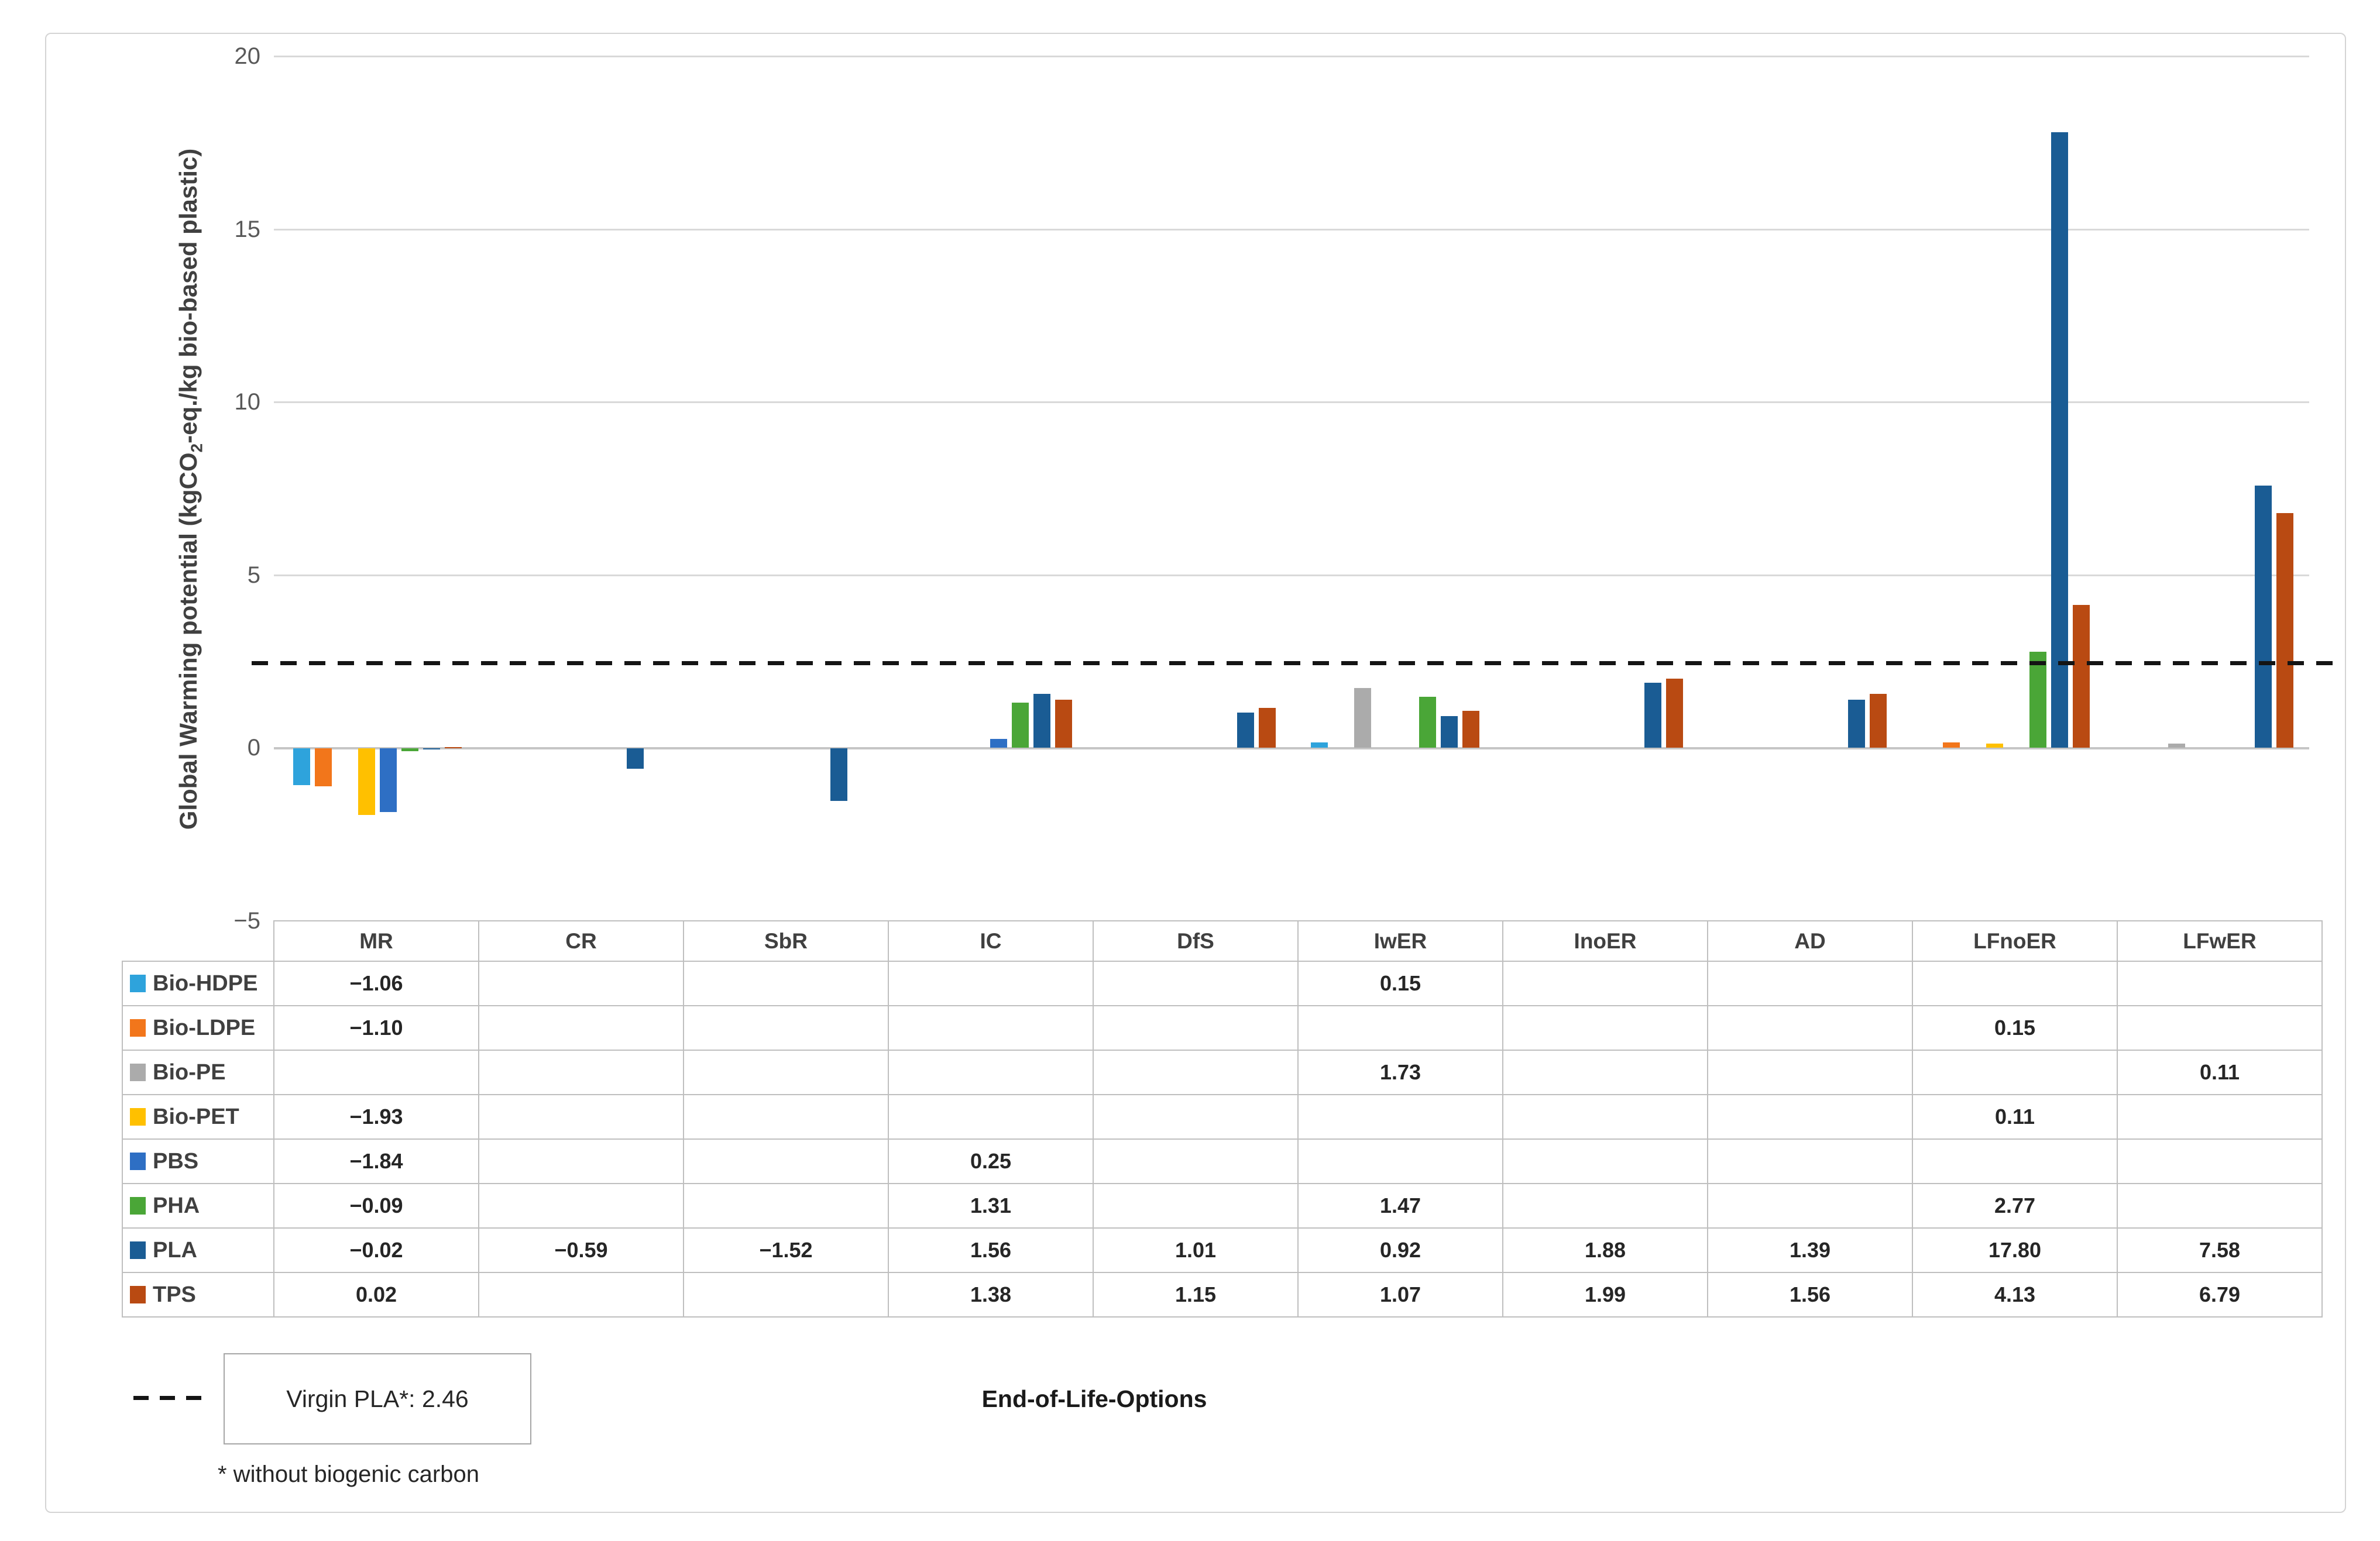 The image size is (2380, 1541). I want to click on legend-label-PHA: PHA, so click(176, 1205).